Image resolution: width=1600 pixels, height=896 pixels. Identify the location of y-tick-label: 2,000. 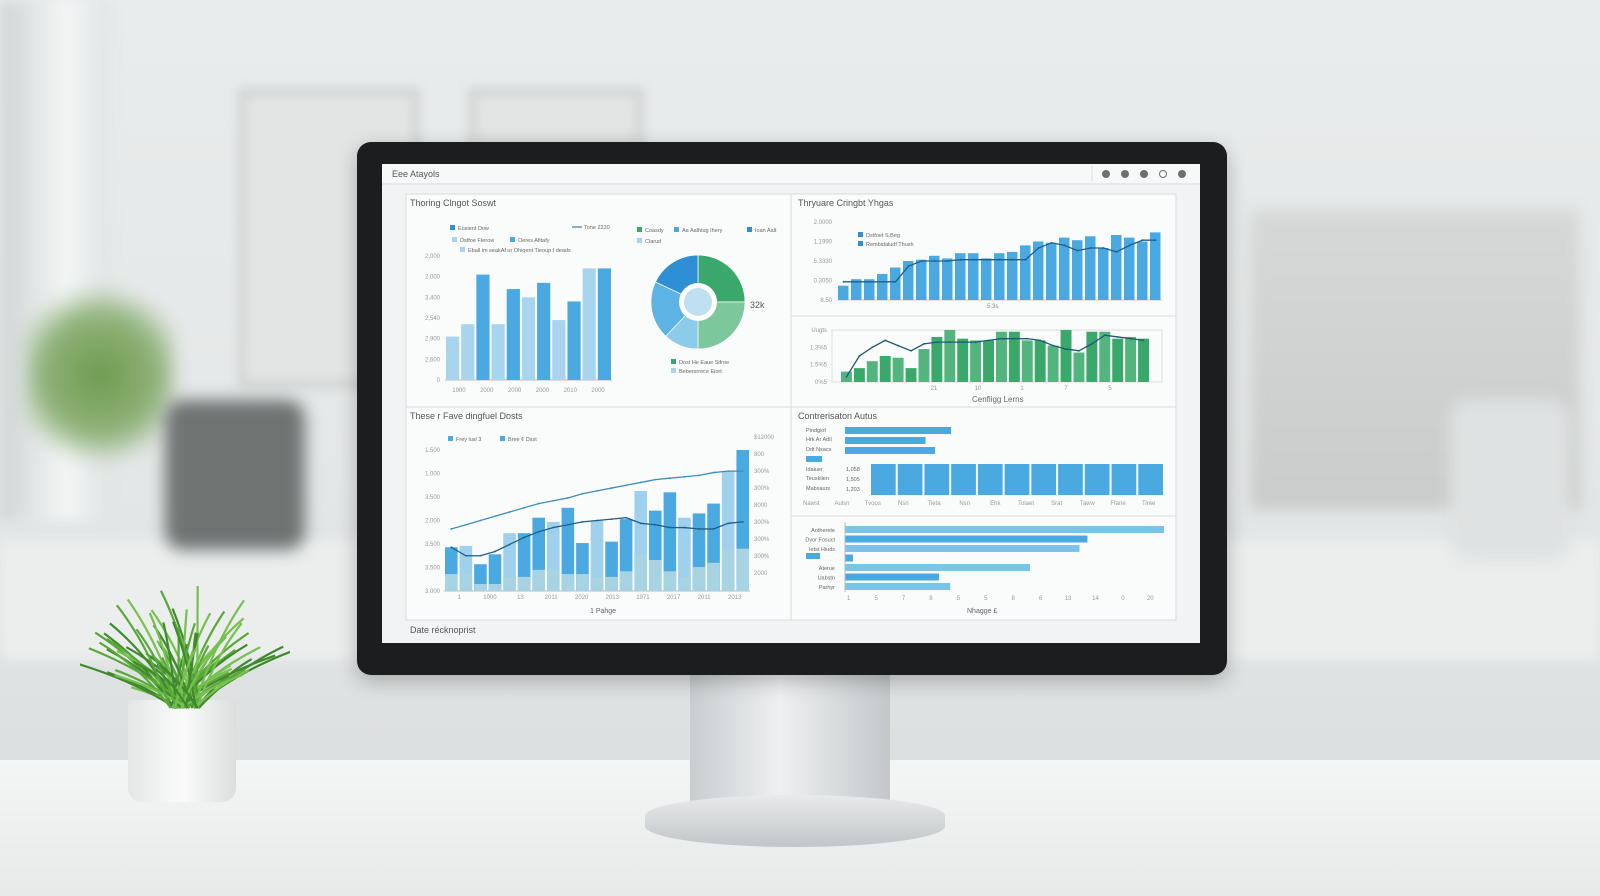
(433, 257).